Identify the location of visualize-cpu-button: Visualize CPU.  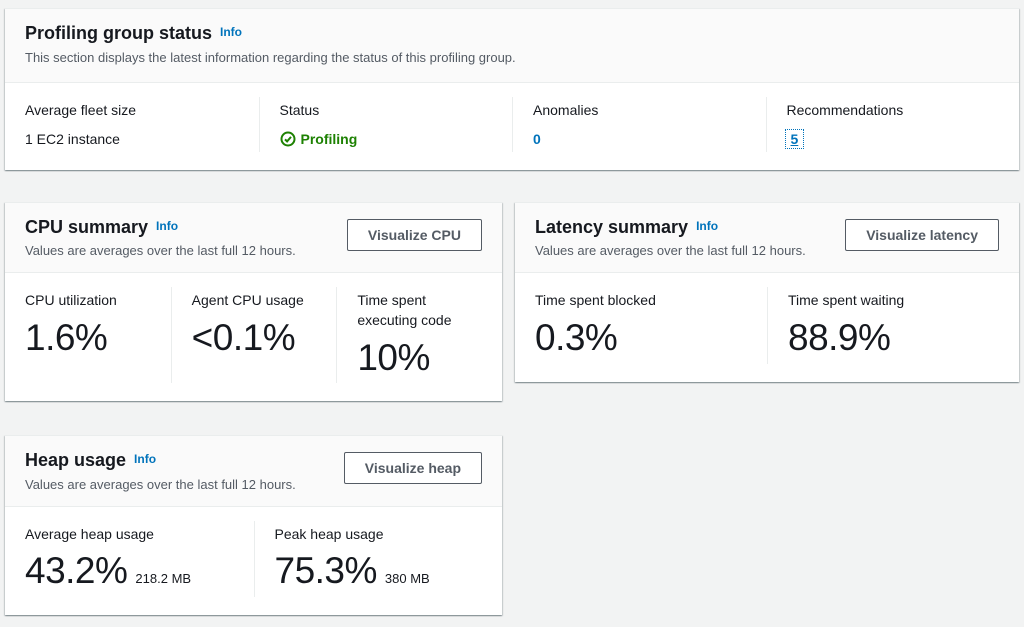
(414, 234).